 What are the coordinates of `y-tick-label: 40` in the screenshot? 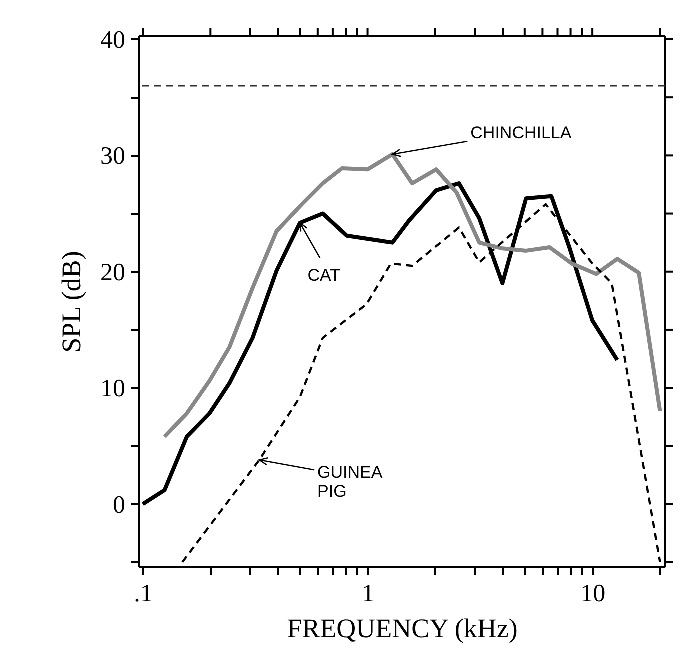 It's located at (113, 40).